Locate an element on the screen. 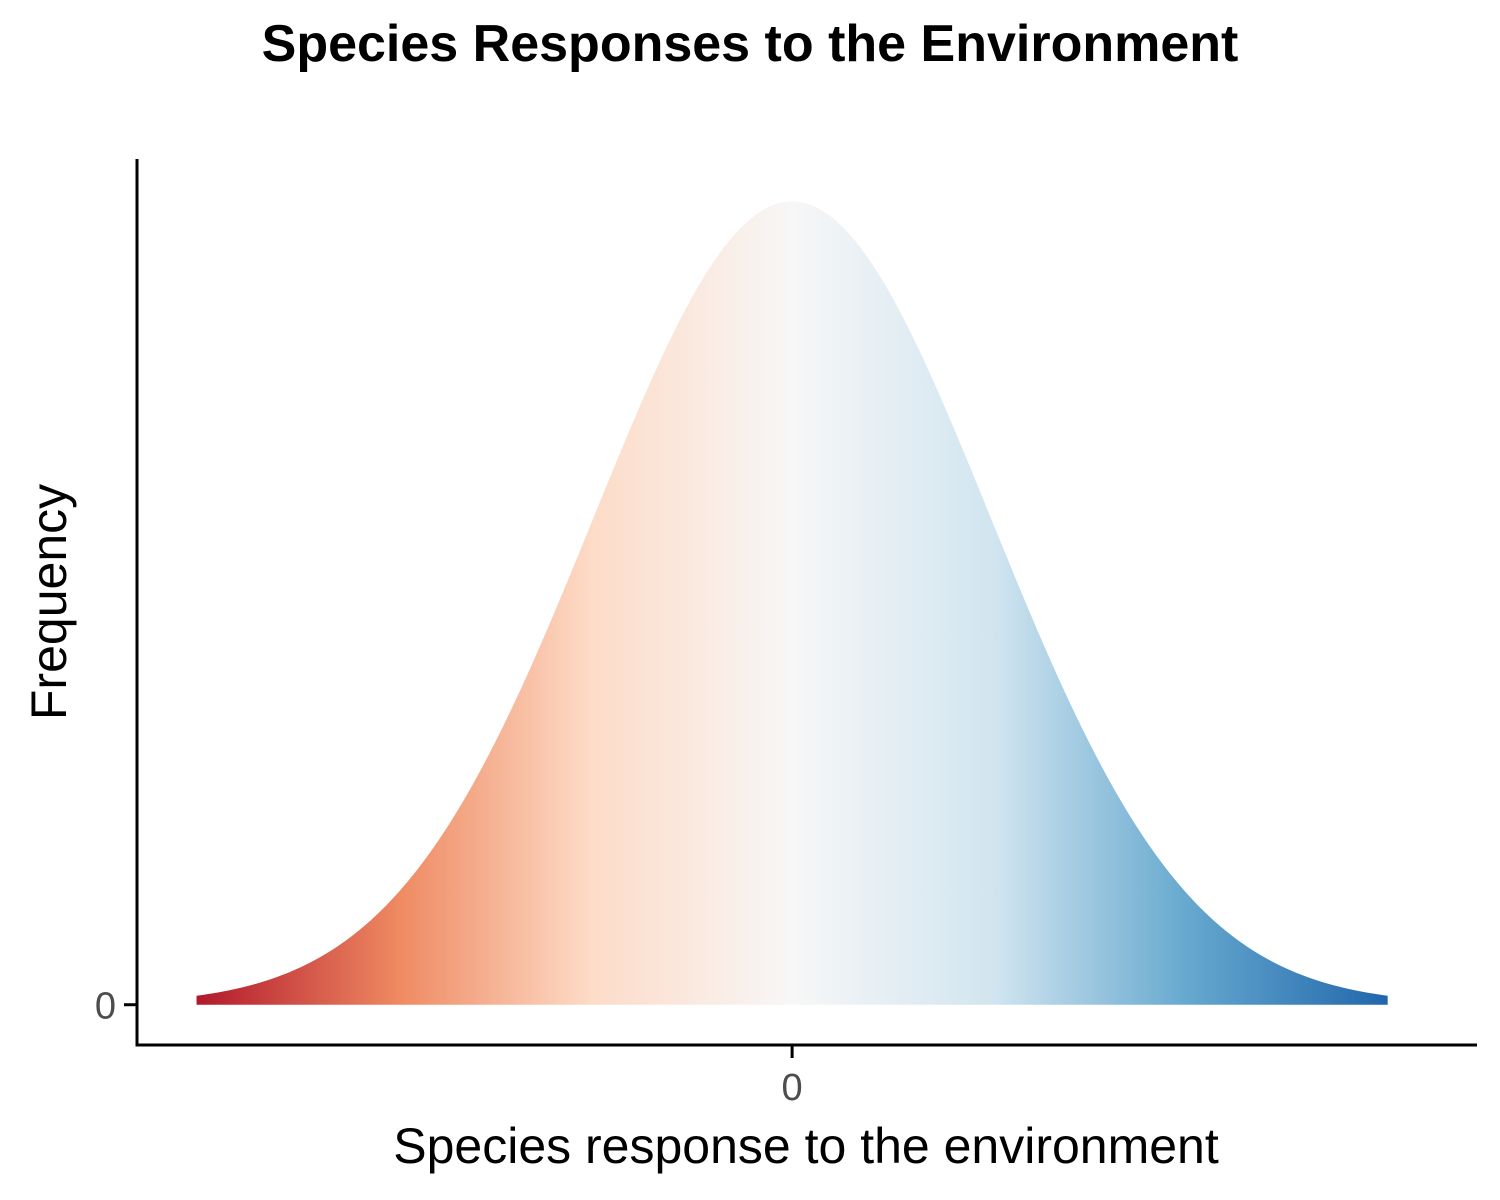 Image resolution: width=1500 pixels, height=1200 pixels. chart-title: Species Responses to the Environment is located at coordinates (750, 44).